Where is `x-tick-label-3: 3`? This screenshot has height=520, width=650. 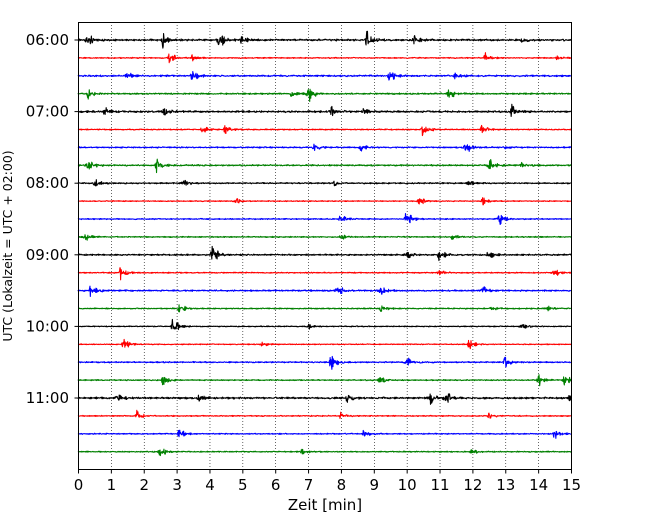
x-tick-label-3: 3 is located at coordinates (177, 485).